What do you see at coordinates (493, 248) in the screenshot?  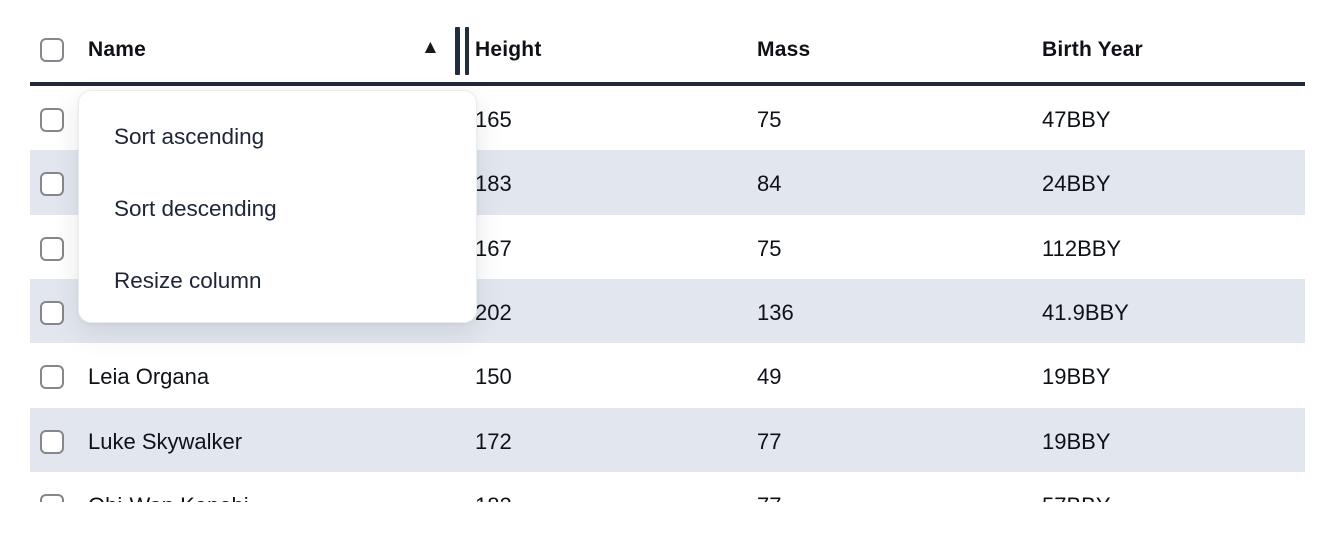 I see `height-cell: 167` at bounding box center [493, 248].